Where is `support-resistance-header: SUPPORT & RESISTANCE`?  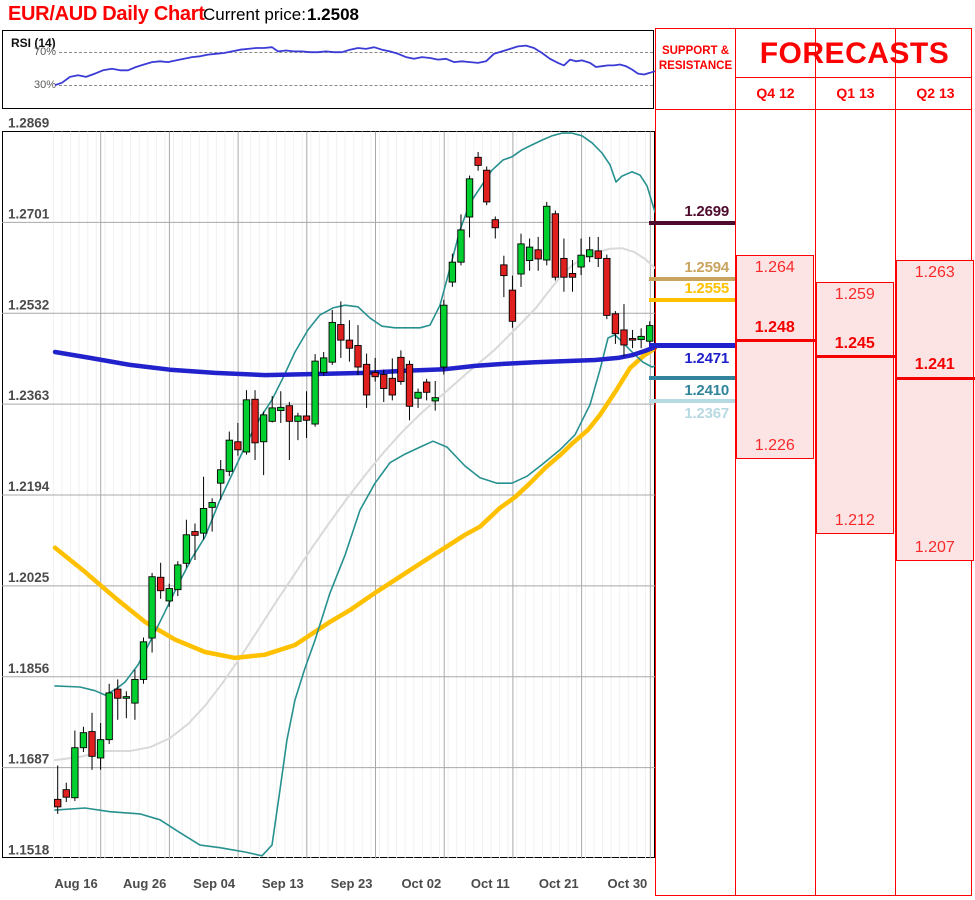
support-resistance-header: SUPPORT & RESISTANCE is located at coordinates (695, 59).